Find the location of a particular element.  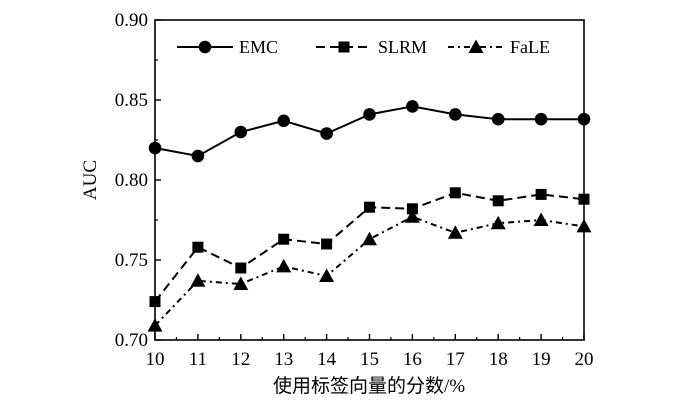

y-tick-label: 0.70 is located at coordinates (131, 340).